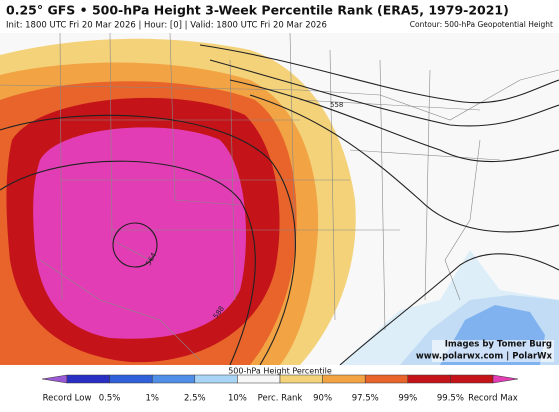  I want to click on colorbar-label: 0.5%, so click(110, 399).